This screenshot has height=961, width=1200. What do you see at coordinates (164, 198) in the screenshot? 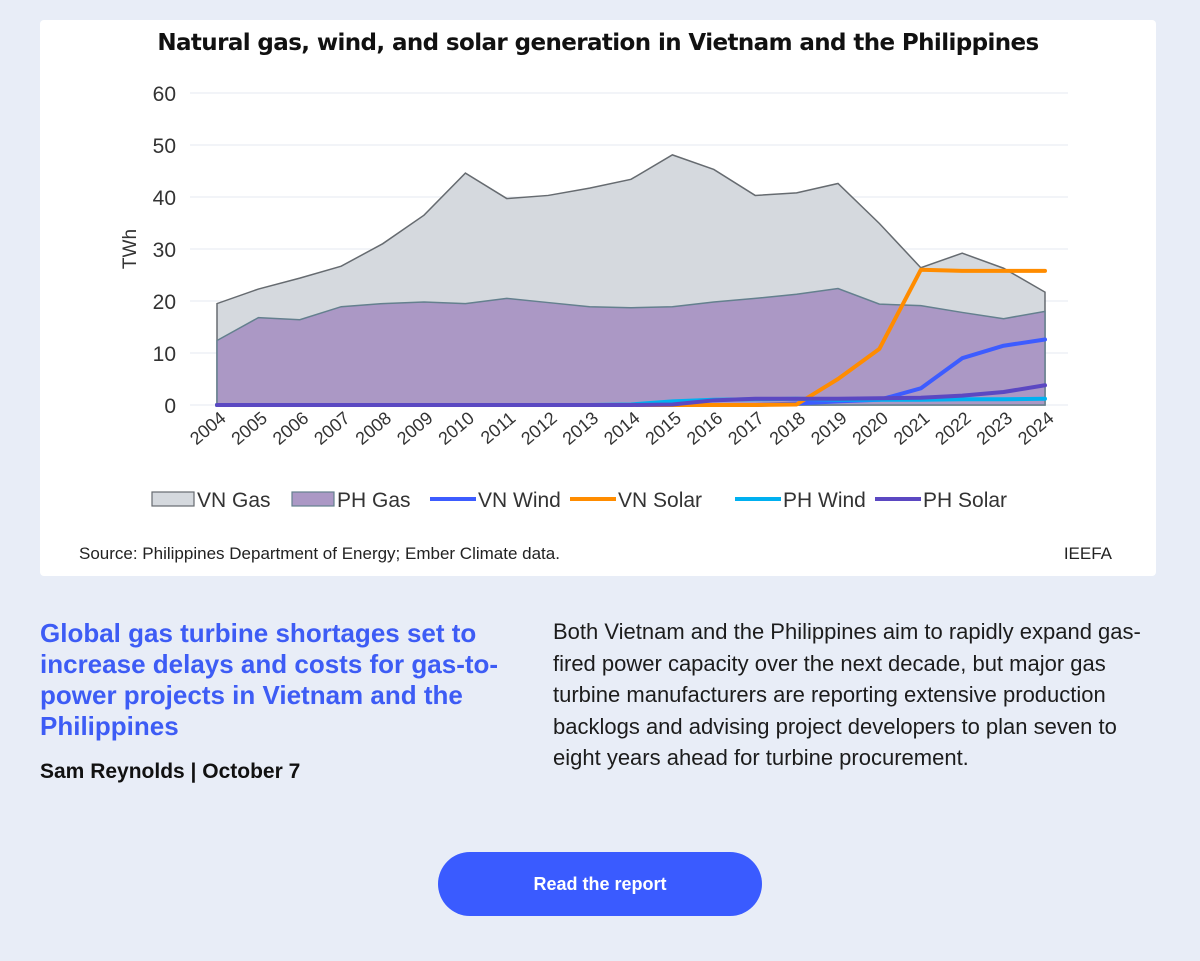
I see `y-tick-label: 40` at bounding box center [164, 198].